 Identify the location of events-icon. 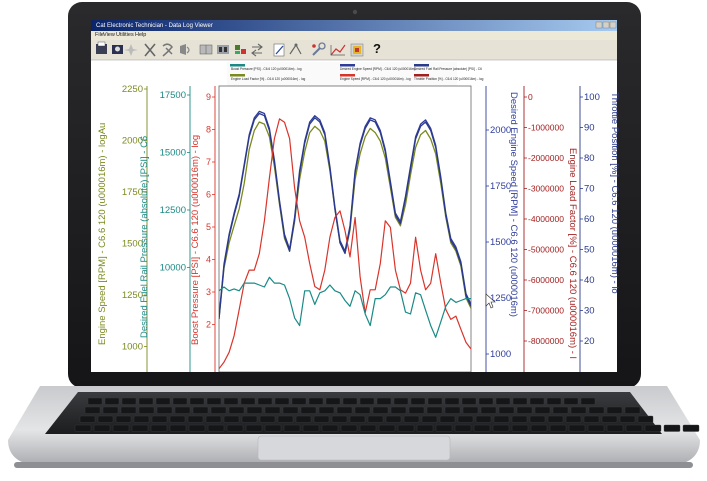
(185, 49).